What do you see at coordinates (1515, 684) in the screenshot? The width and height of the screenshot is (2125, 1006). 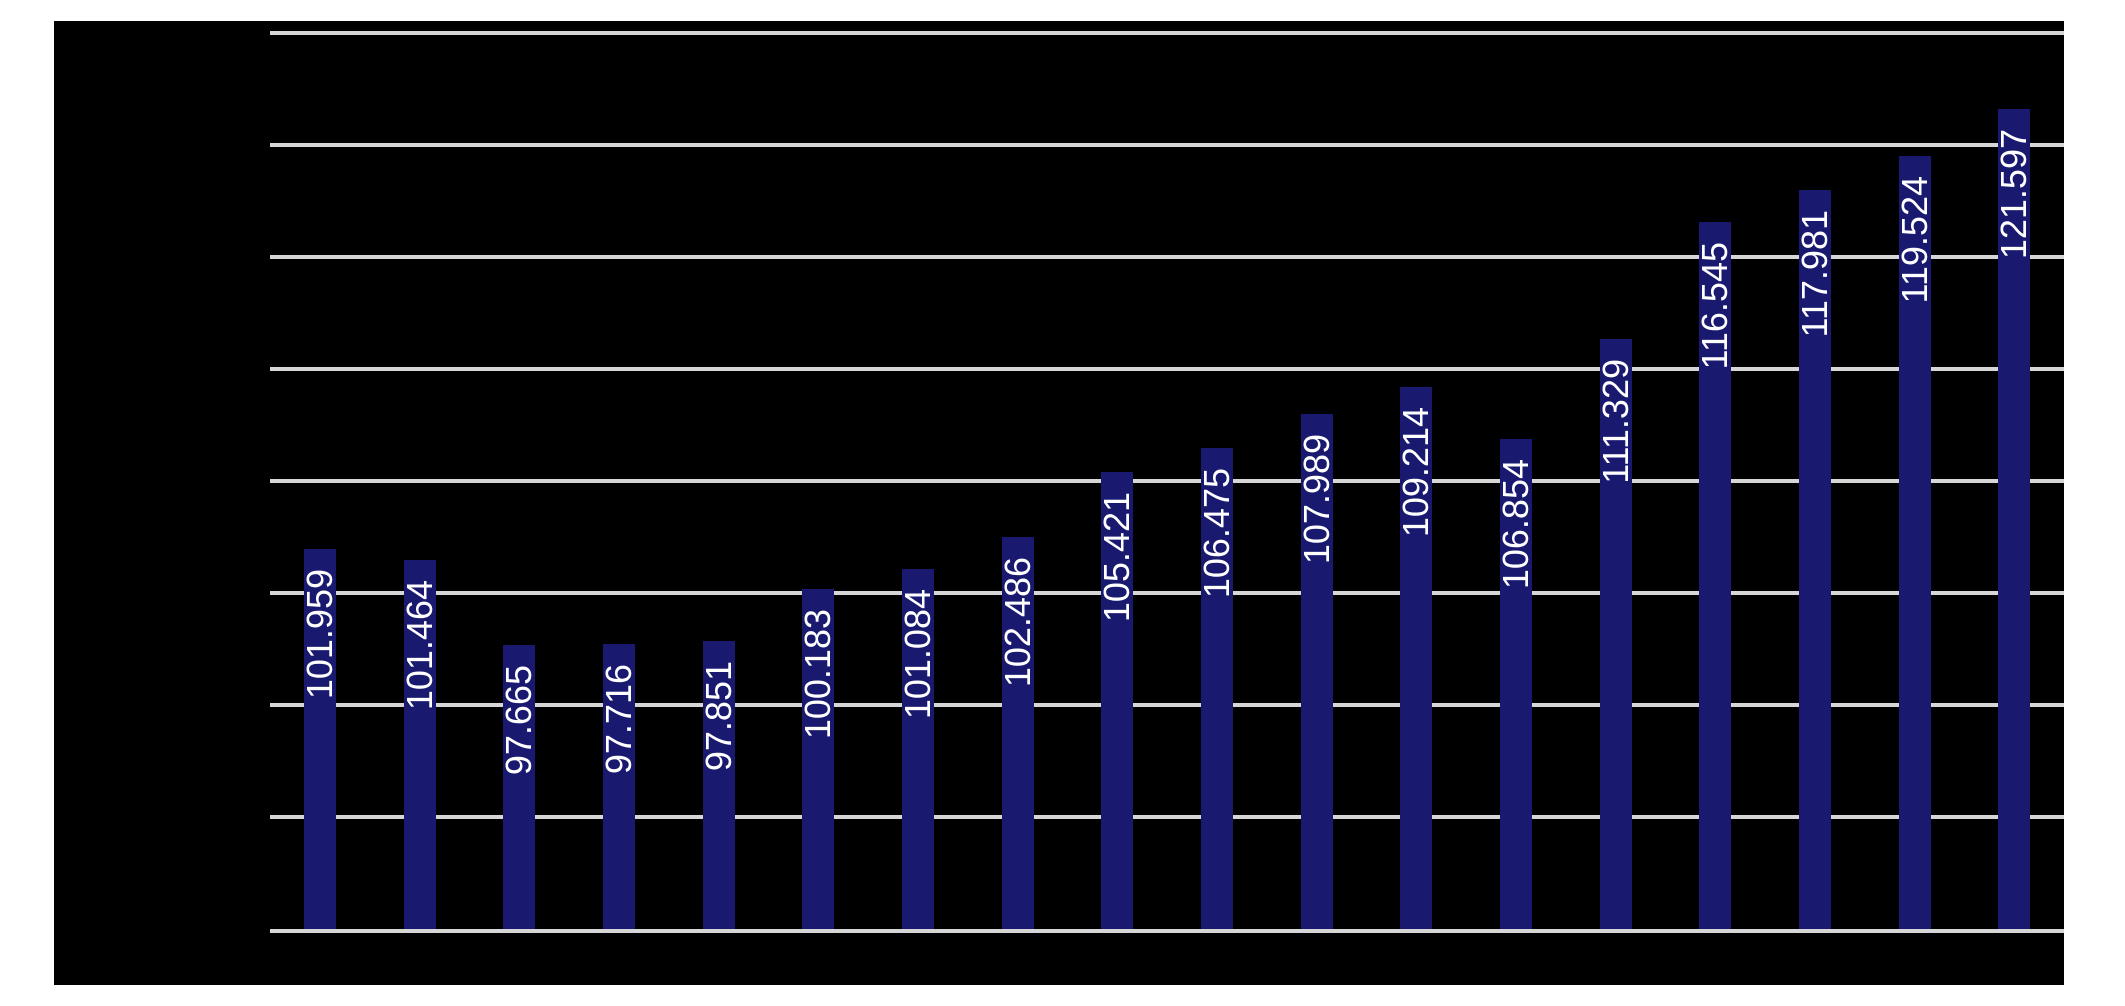 I see `bar: 106.854` at bounding box center [1515, 684].